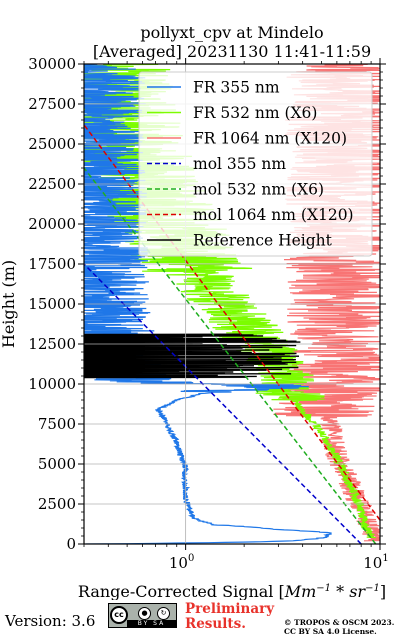  I want to click on chart-title-line1: pollyxt_cpv at Mindelo, so click(231, 32).